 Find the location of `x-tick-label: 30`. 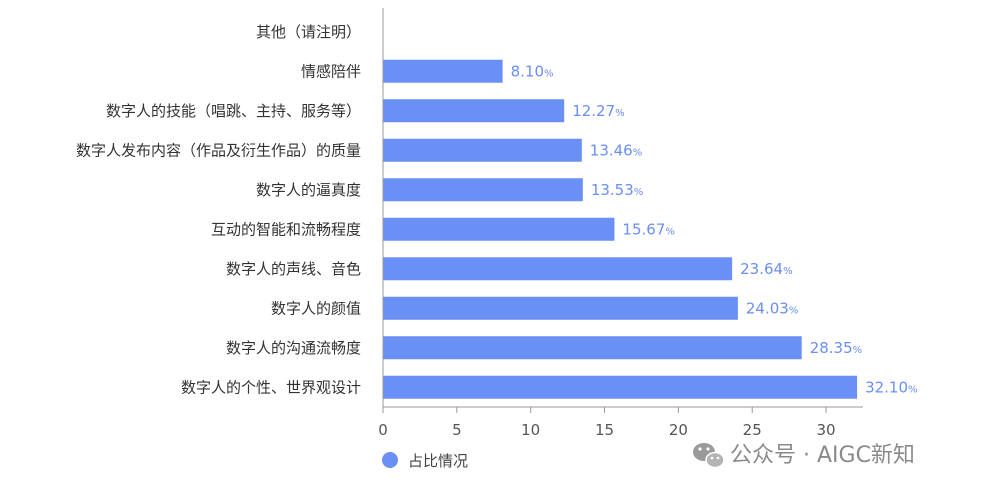

x-tick-label: 30 is located at coordinates (826, 430).